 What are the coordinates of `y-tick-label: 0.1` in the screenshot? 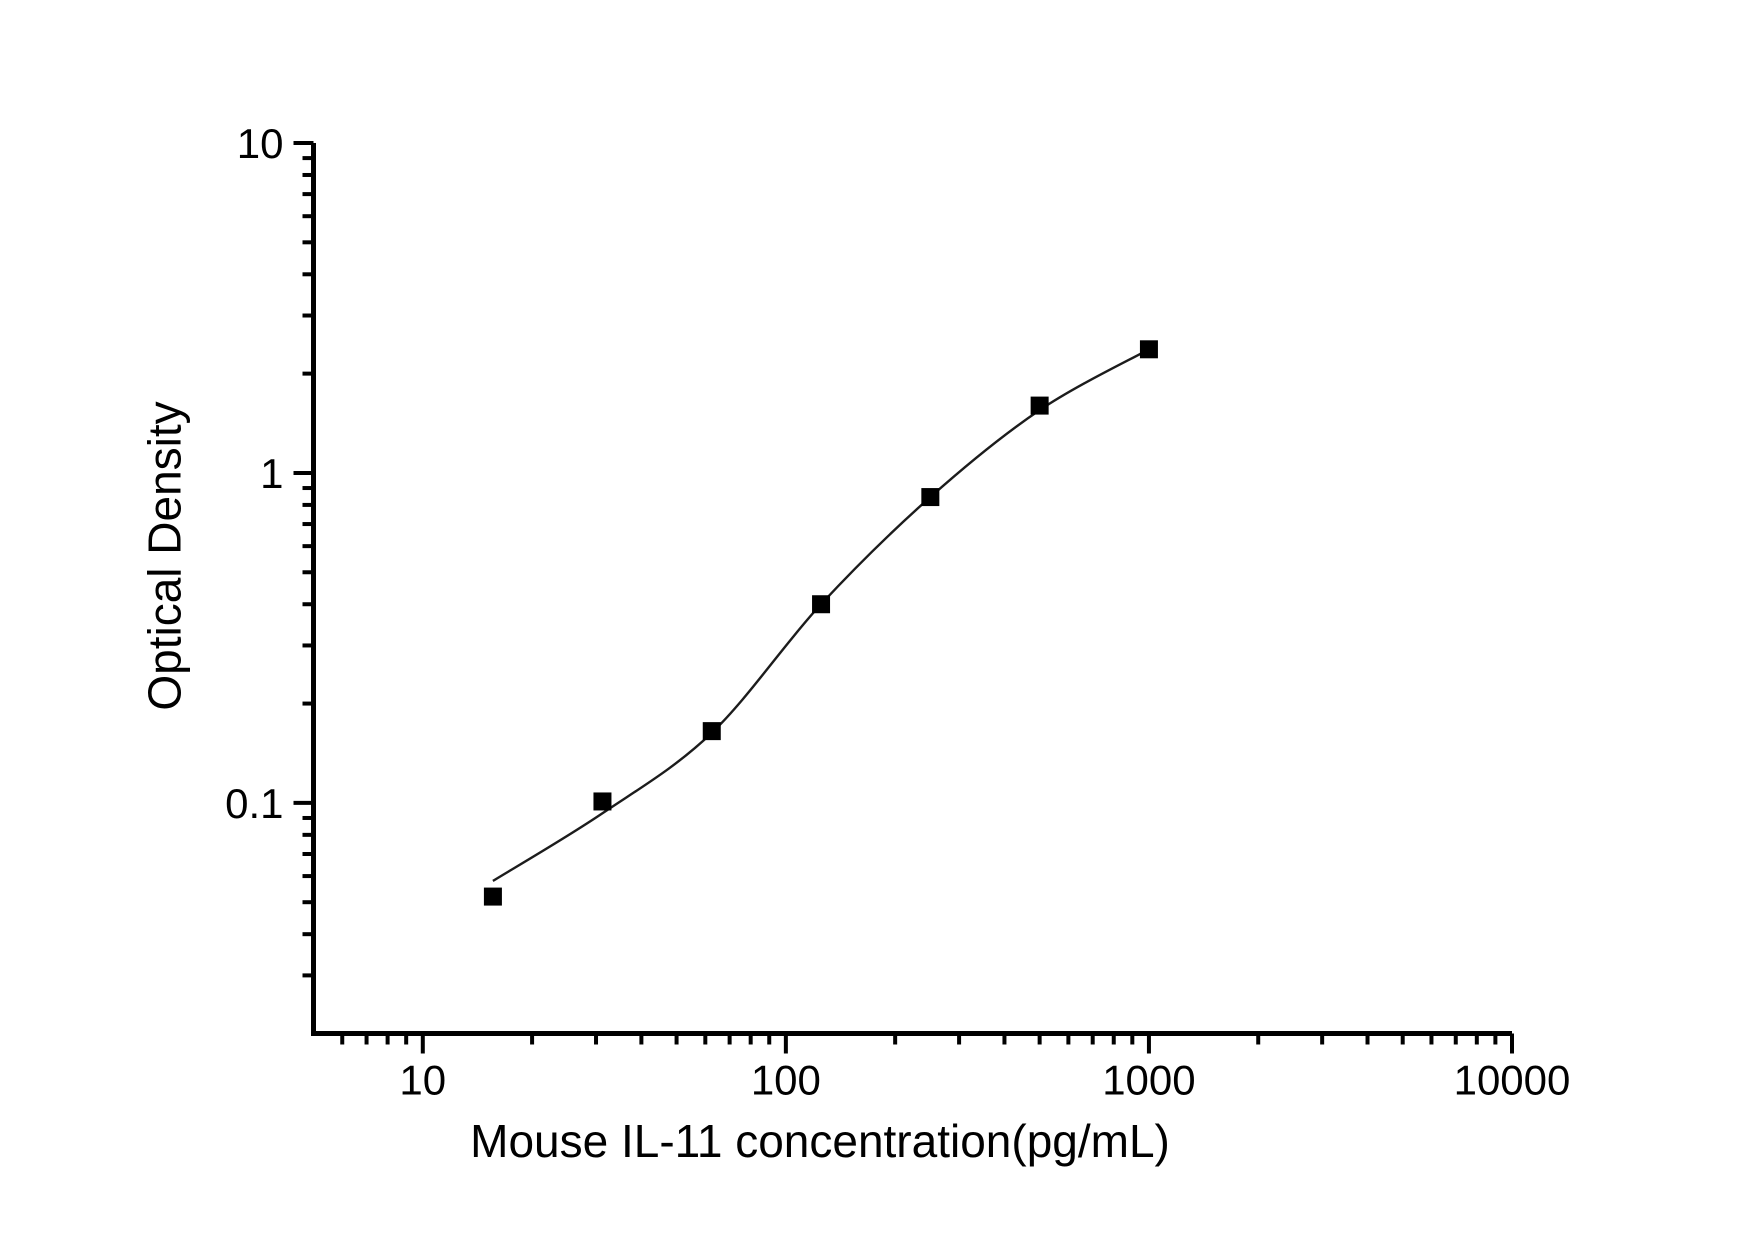 It's located at (254, 803).